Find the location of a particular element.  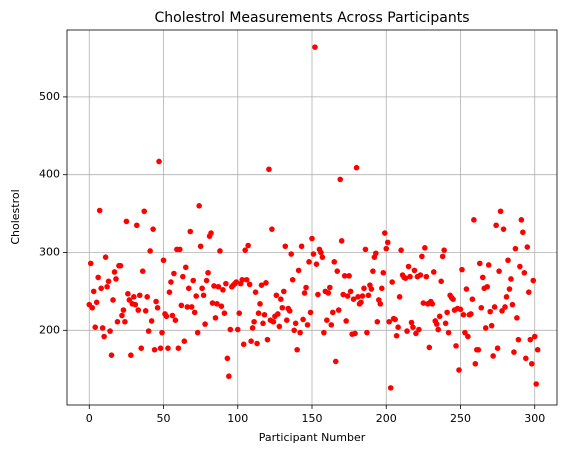

x-tick-label: 100 is located at coordinates (237, 418).